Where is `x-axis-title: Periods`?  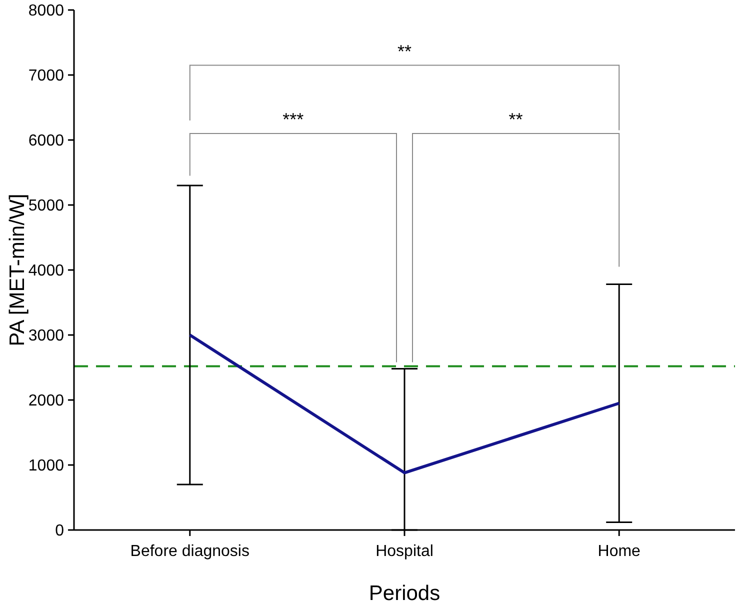 x-axis-title: Periods is located at coordinates (404, 593).